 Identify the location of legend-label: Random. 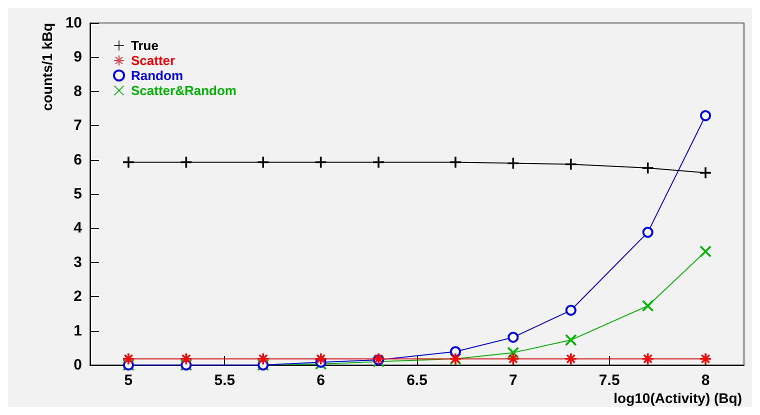
(157, 75).